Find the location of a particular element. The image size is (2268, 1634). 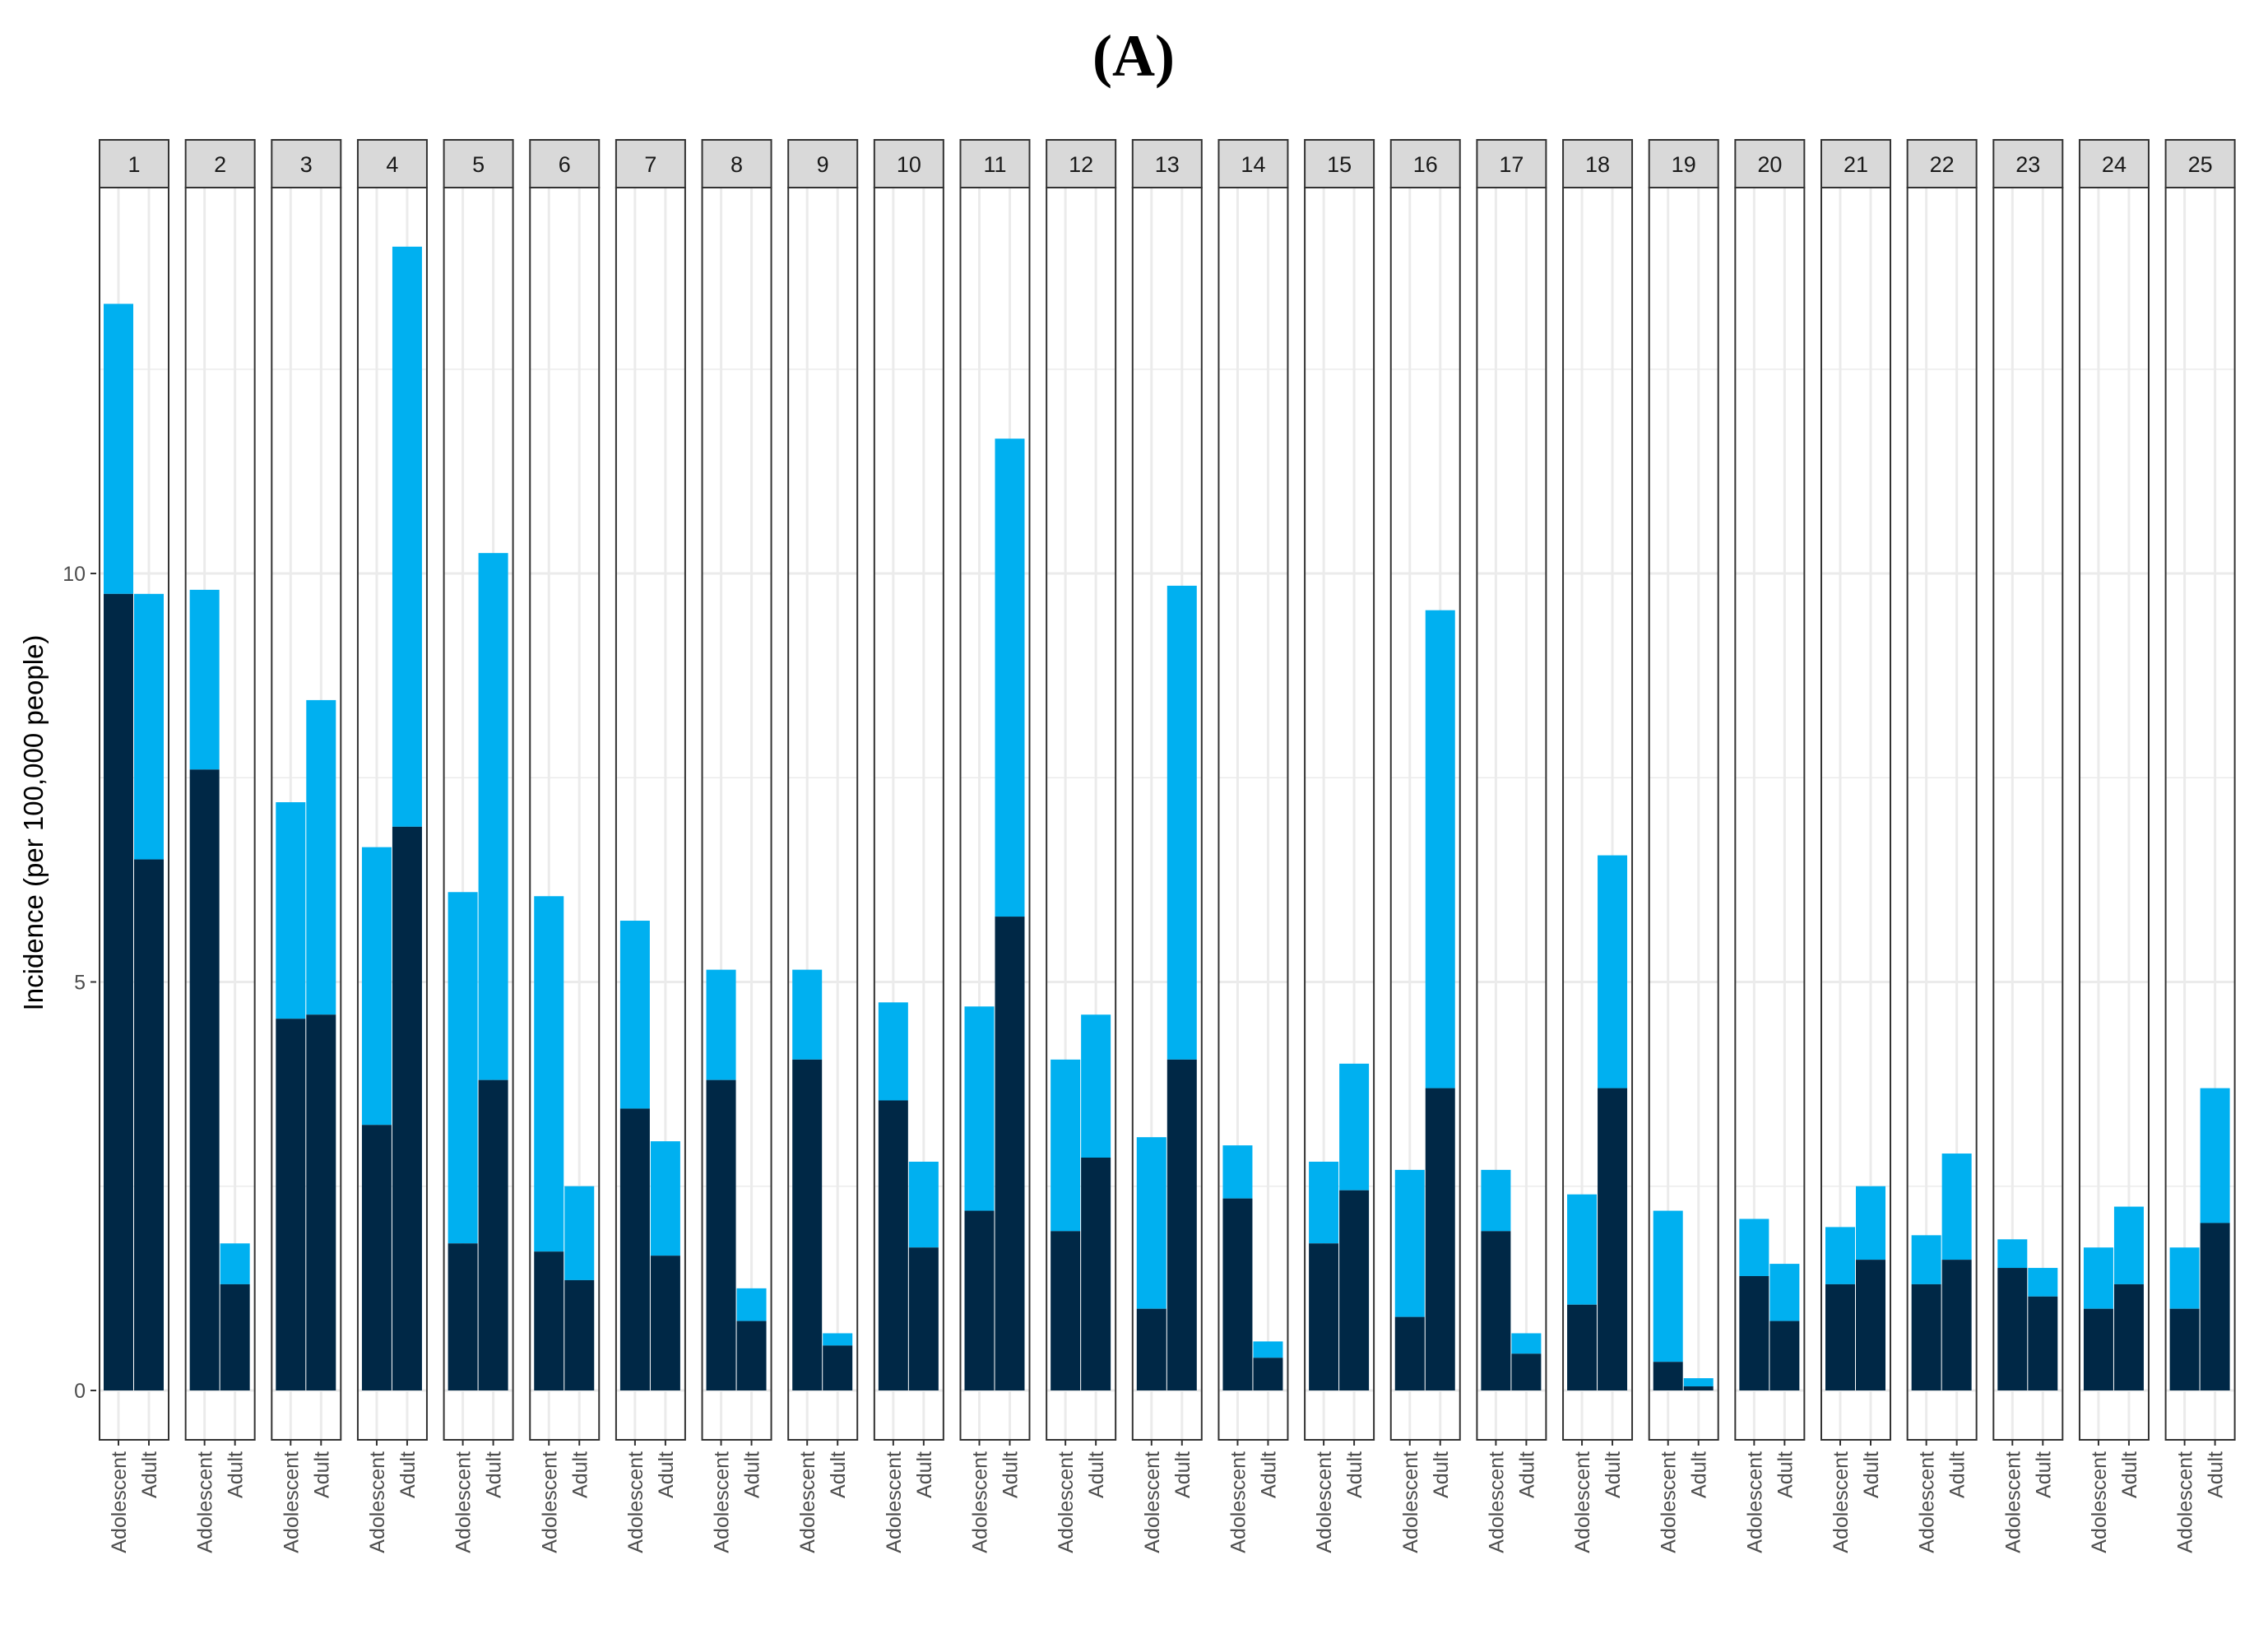

facet-panel: 22 Adolescent Adult is located at coordinates (1942, 846).